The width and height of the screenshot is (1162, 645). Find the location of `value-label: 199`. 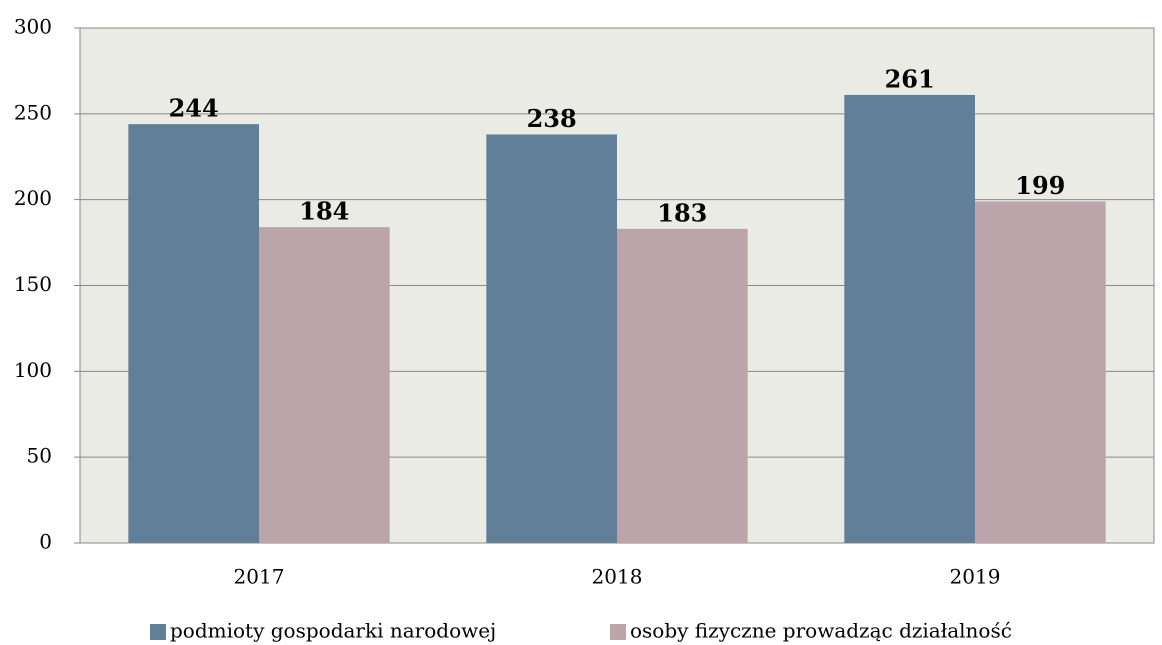

value-label: 199 is located at coordinates (1040, 185).